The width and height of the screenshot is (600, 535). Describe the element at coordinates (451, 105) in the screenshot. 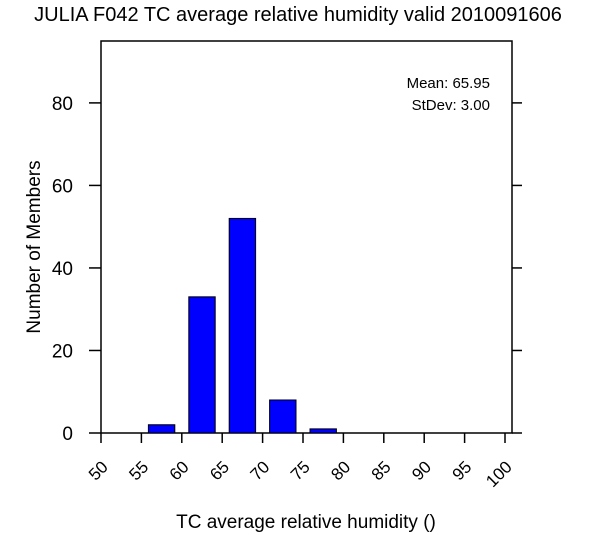

I see `stat-stdev: StDev: 3.00` at that location.